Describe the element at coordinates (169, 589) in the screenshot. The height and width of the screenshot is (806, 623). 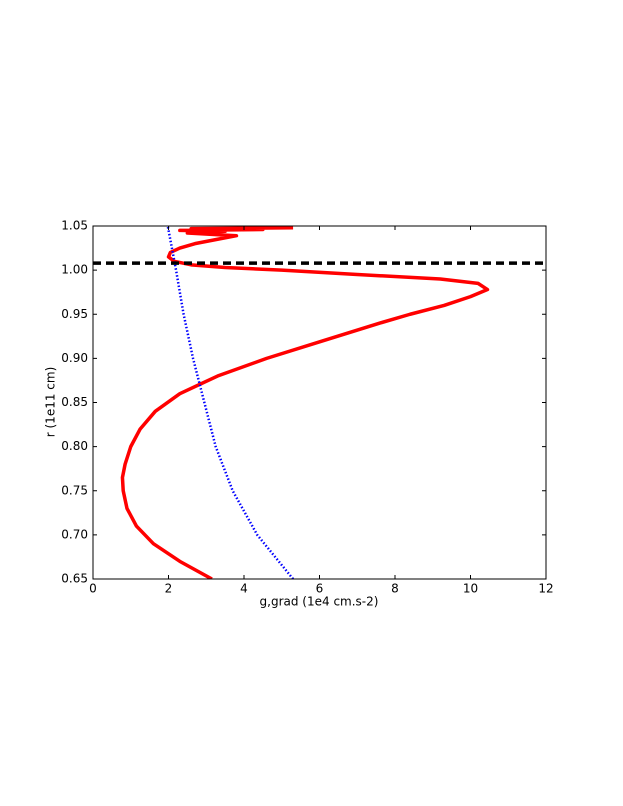
I see `x-tick-label: 2` at that location.